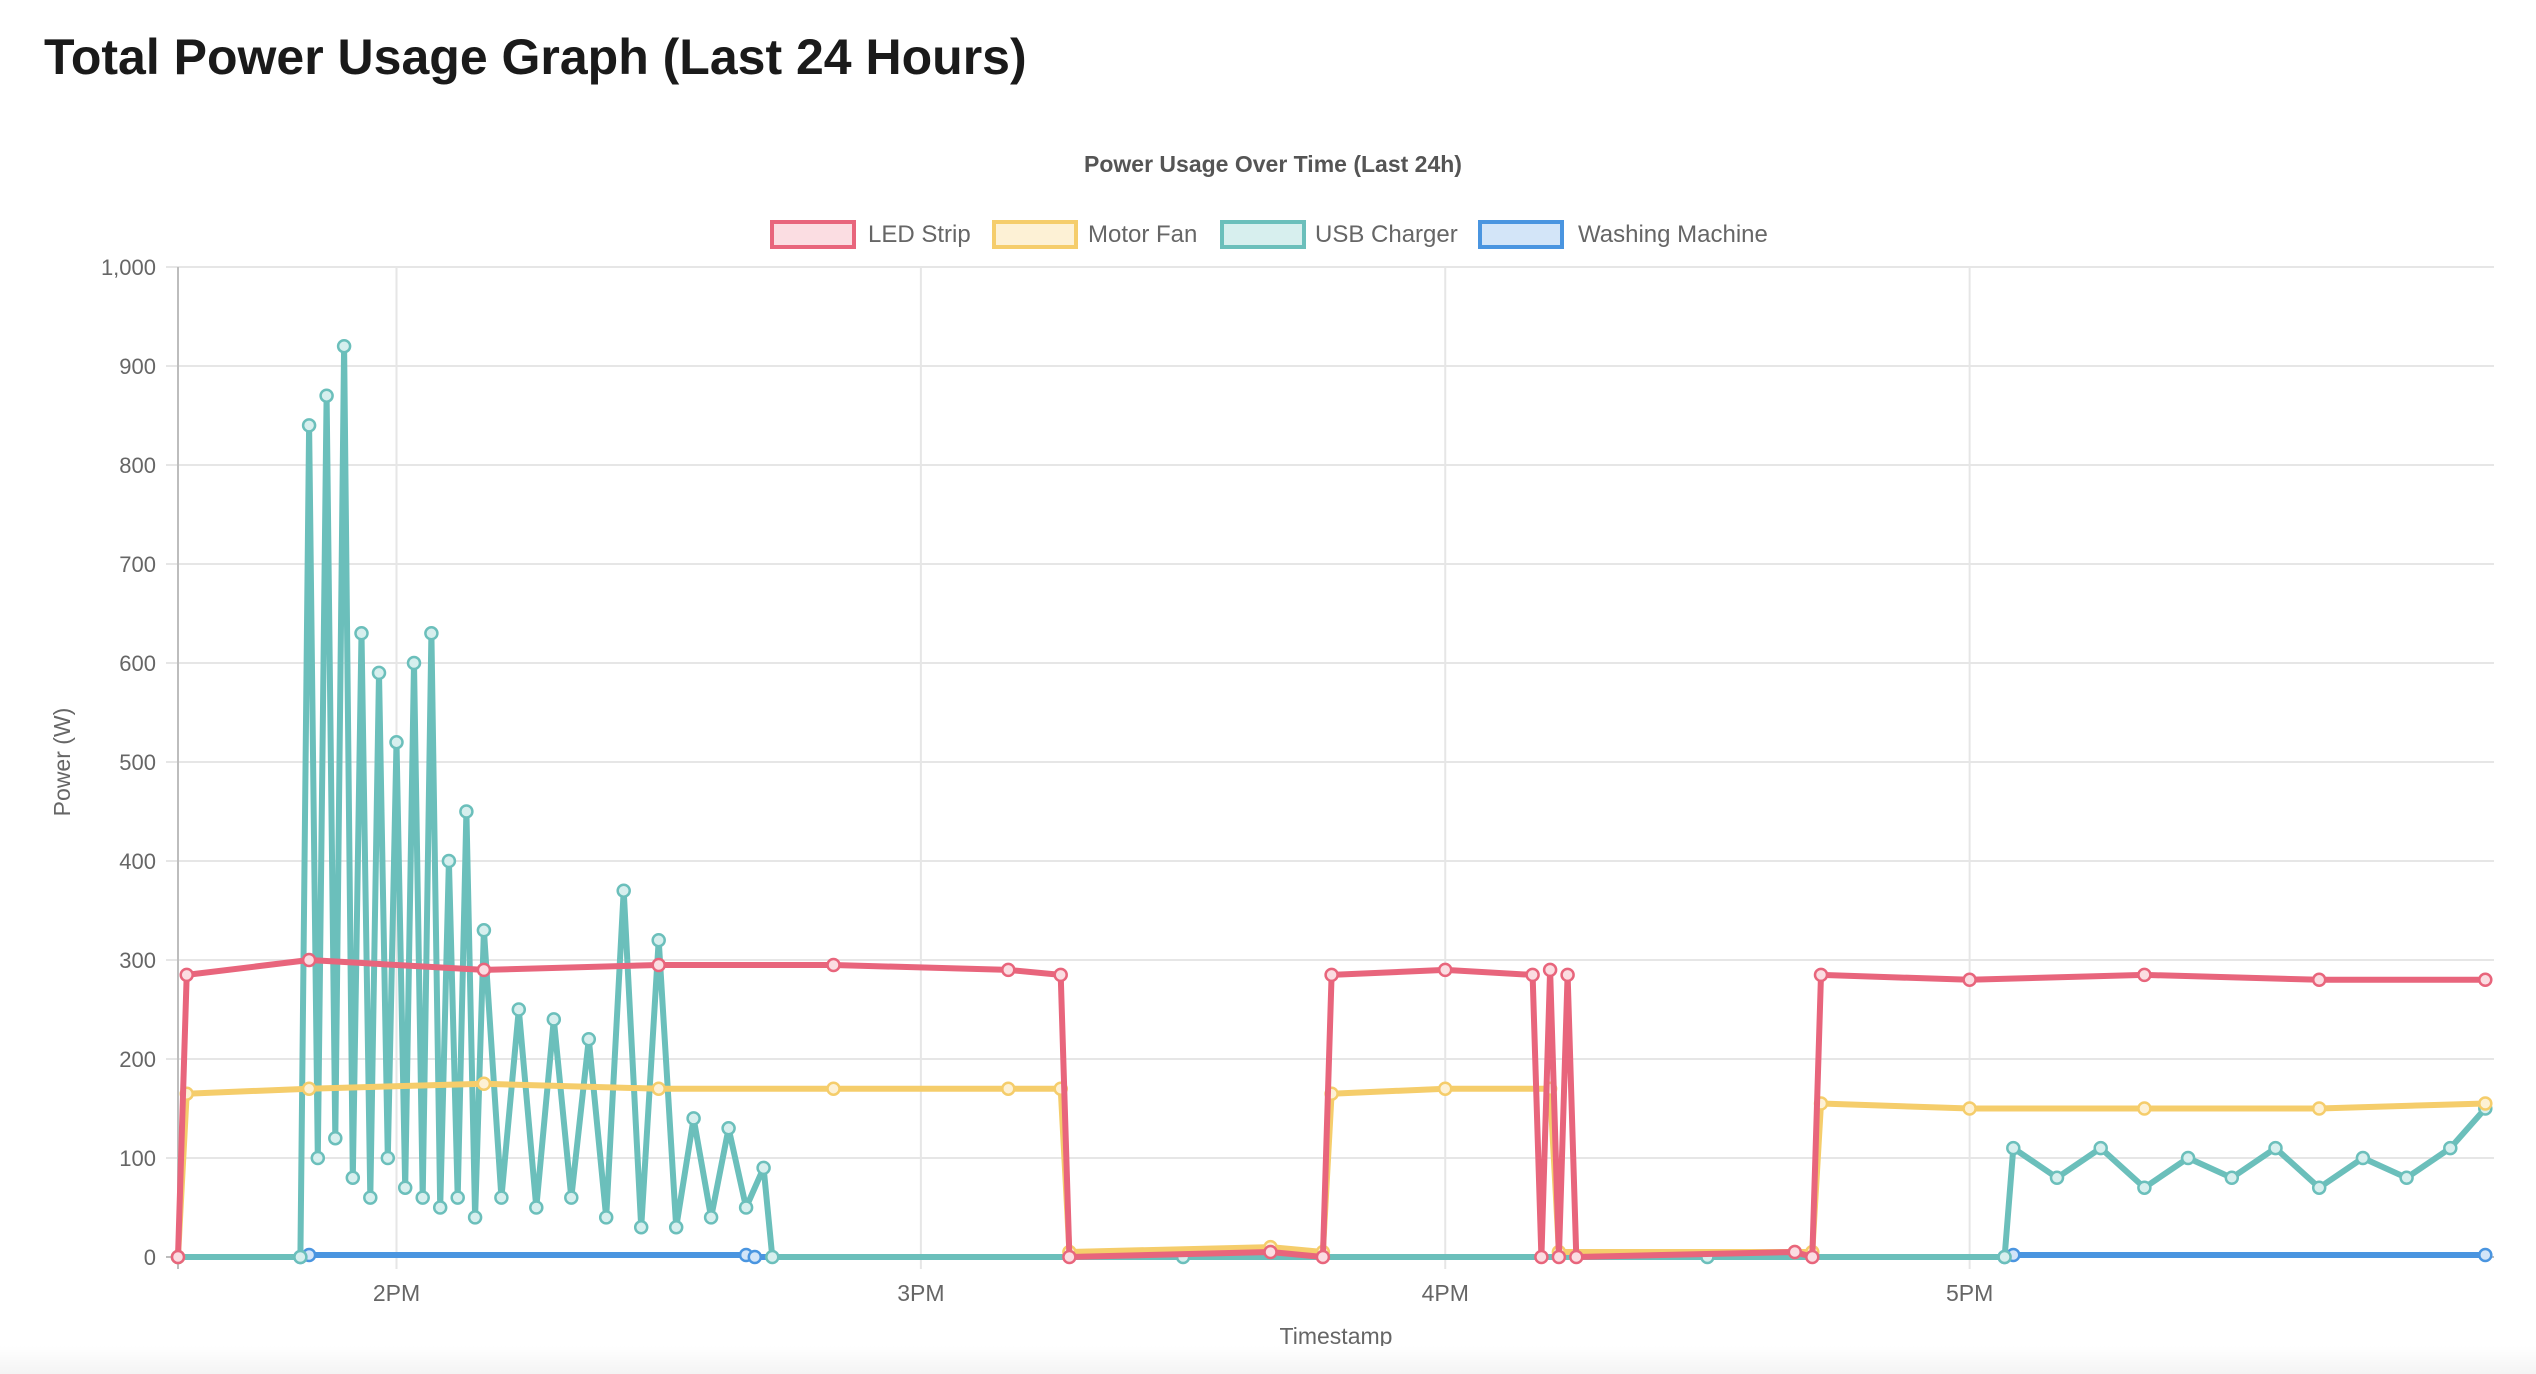  What do you see at coordinates (919, 234) in the screenshot?
I see `legend-label-0: LED Strip` at bounding box center [919, 234].